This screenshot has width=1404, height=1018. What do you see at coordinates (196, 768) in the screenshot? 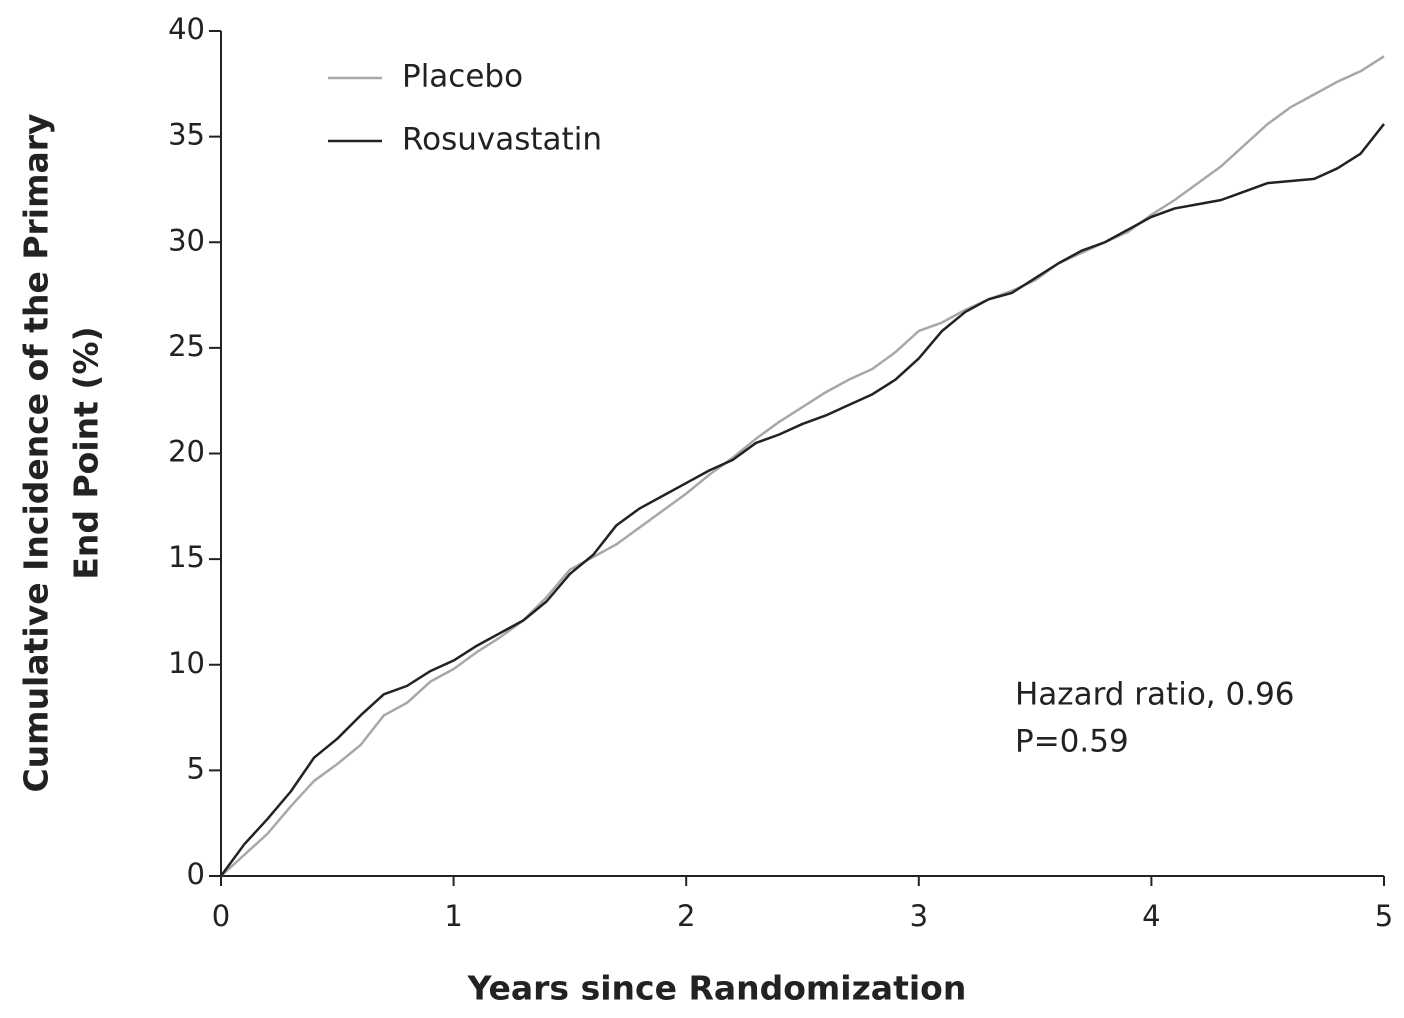
I see `y-tick-label: 5` at bounding box center [196, 768].